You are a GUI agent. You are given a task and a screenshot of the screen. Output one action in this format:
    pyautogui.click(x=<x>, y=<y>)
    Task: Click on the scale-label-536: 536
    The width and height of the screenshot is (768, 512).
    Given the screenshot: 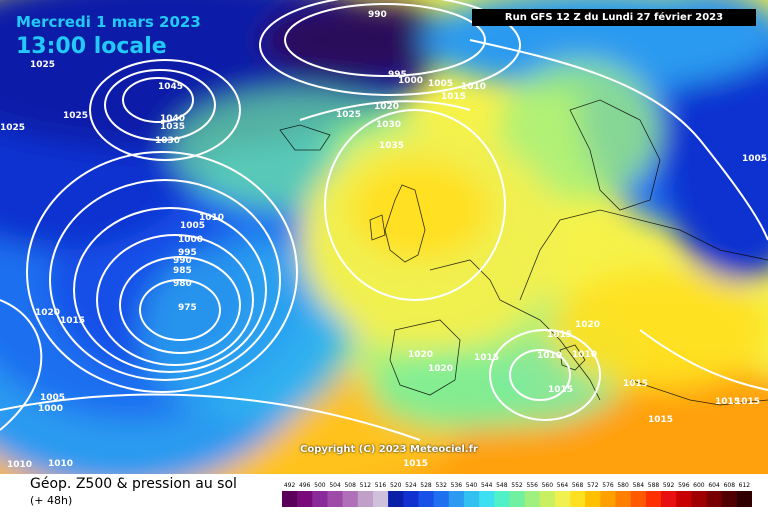 What is the action you would take?
    pyautogui.click(x=457, y=485)
    